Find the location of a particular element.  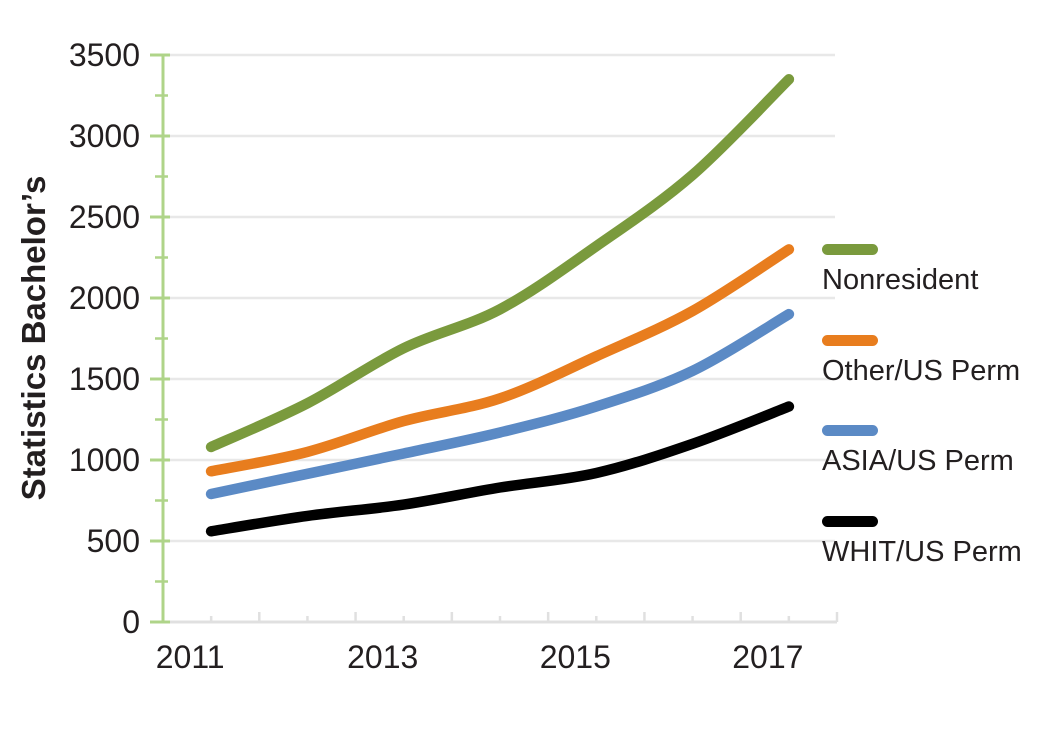

legend-item-other-us-perm: Other/US Perm is located at coordinates (921, 361).